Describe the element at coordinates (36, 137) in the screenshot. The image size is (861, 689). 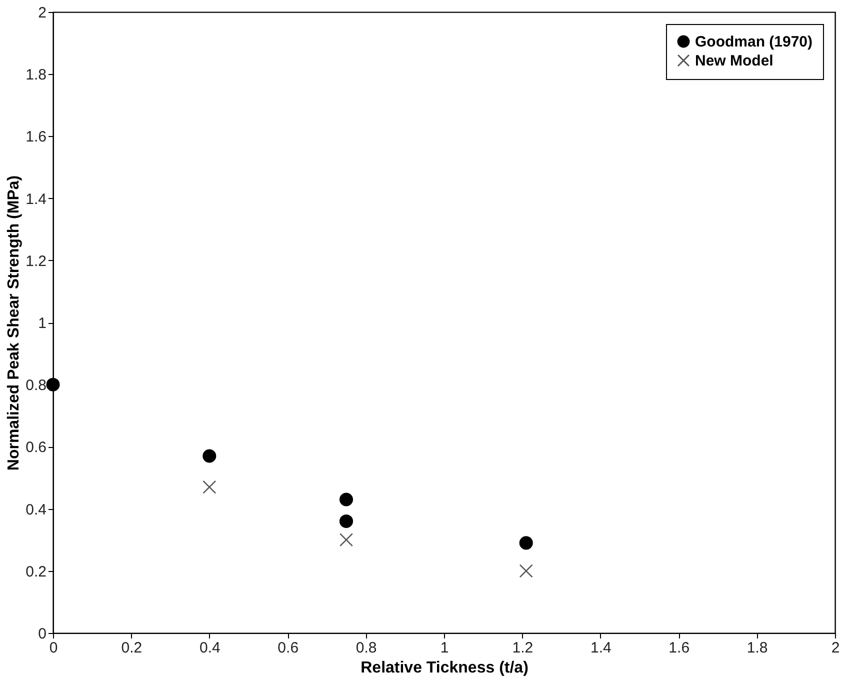
I see `y-tick-label: 1.6` at that location.